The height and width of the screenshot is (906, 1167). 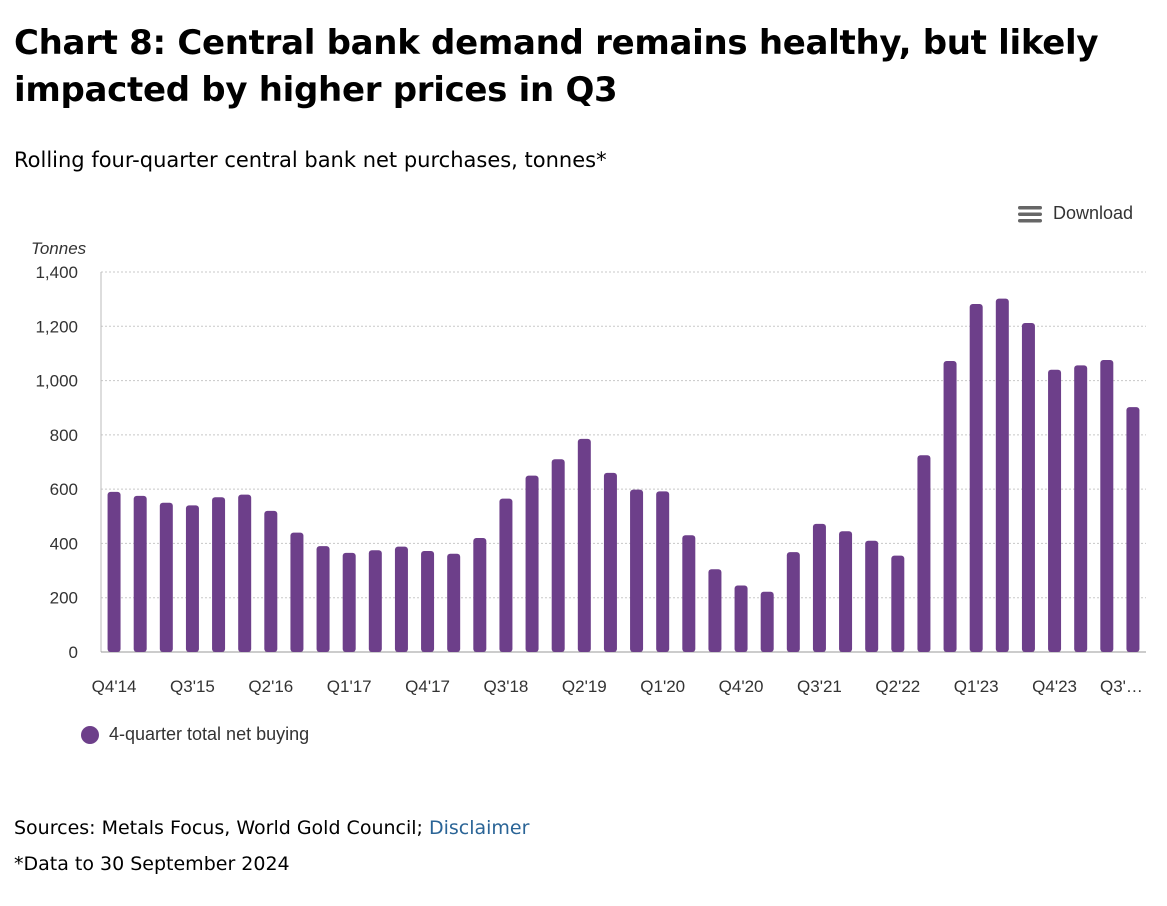 What do you see at coordinates (662, 686) in the screenshot?
I see `x-tick-label: Q1'20` at bounding box center [662, 686].